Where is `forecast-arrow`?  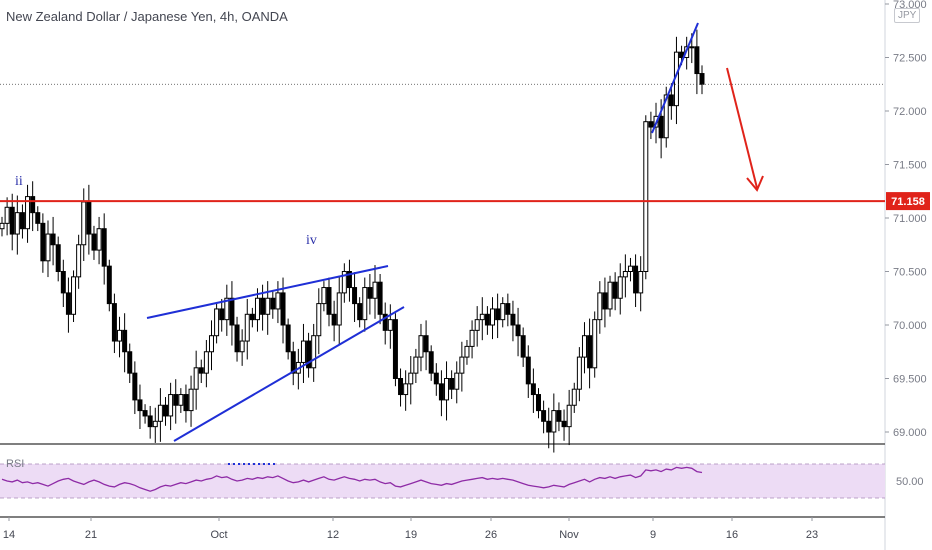
forecast-arrow is located at coordinates (742, 128).